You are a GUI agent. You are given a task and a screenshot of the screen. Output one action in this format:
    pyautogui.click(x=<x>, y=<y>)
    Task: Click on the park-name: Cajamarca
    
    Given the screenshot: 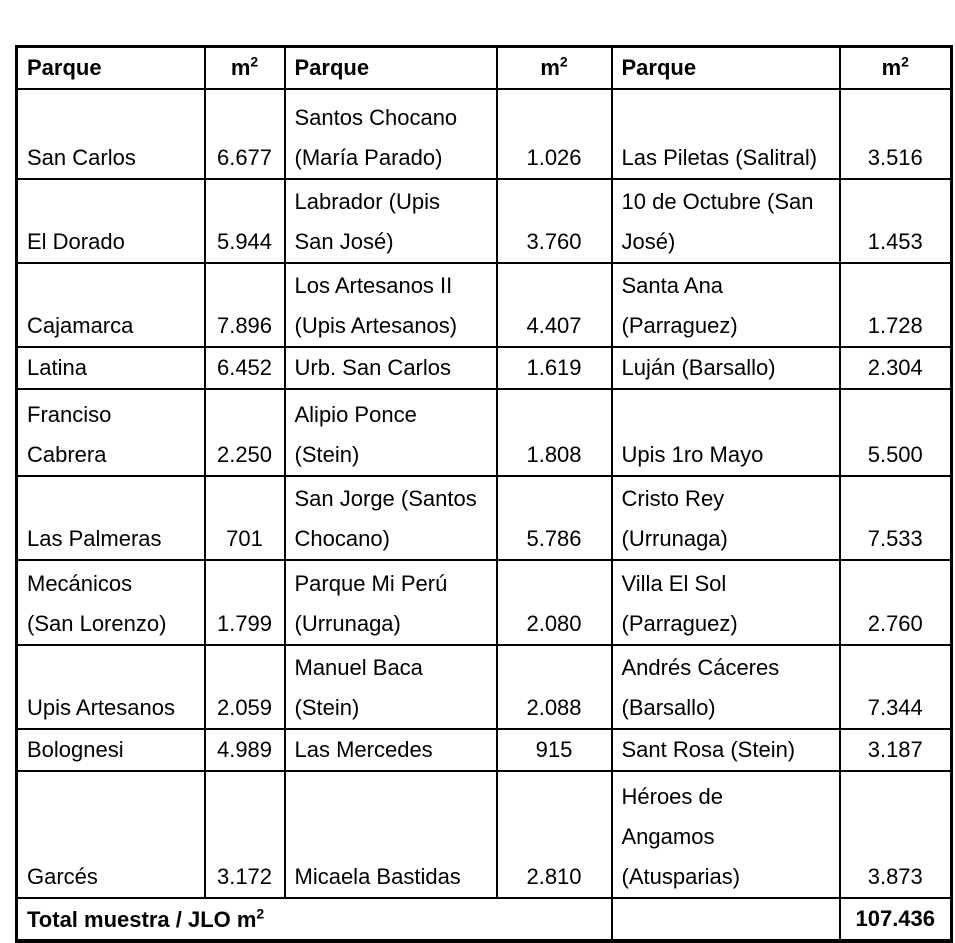 What is the action you would take?
    pyautogui.click(x=80, y=325)
    